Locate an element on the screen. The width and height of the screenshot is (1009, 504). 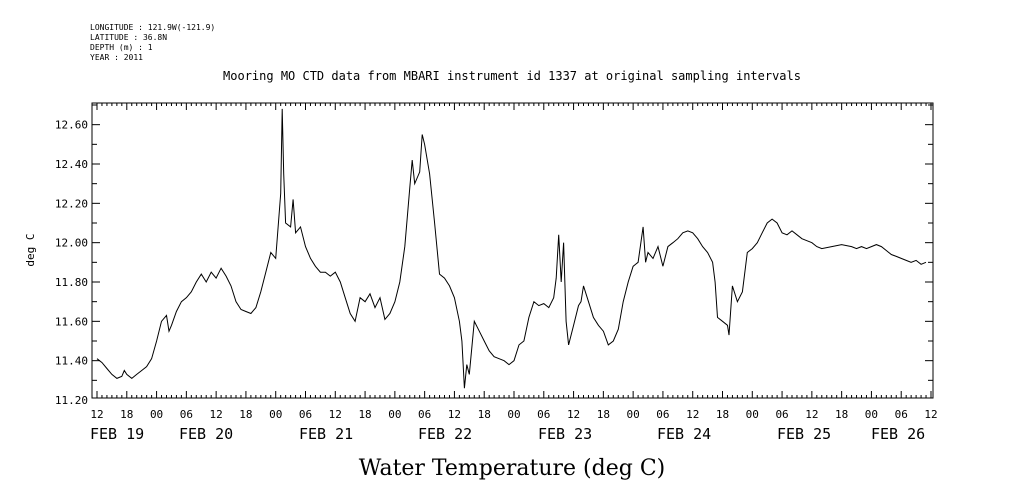
y-tick-label: 11.40 is located at coordinates (71, 361).